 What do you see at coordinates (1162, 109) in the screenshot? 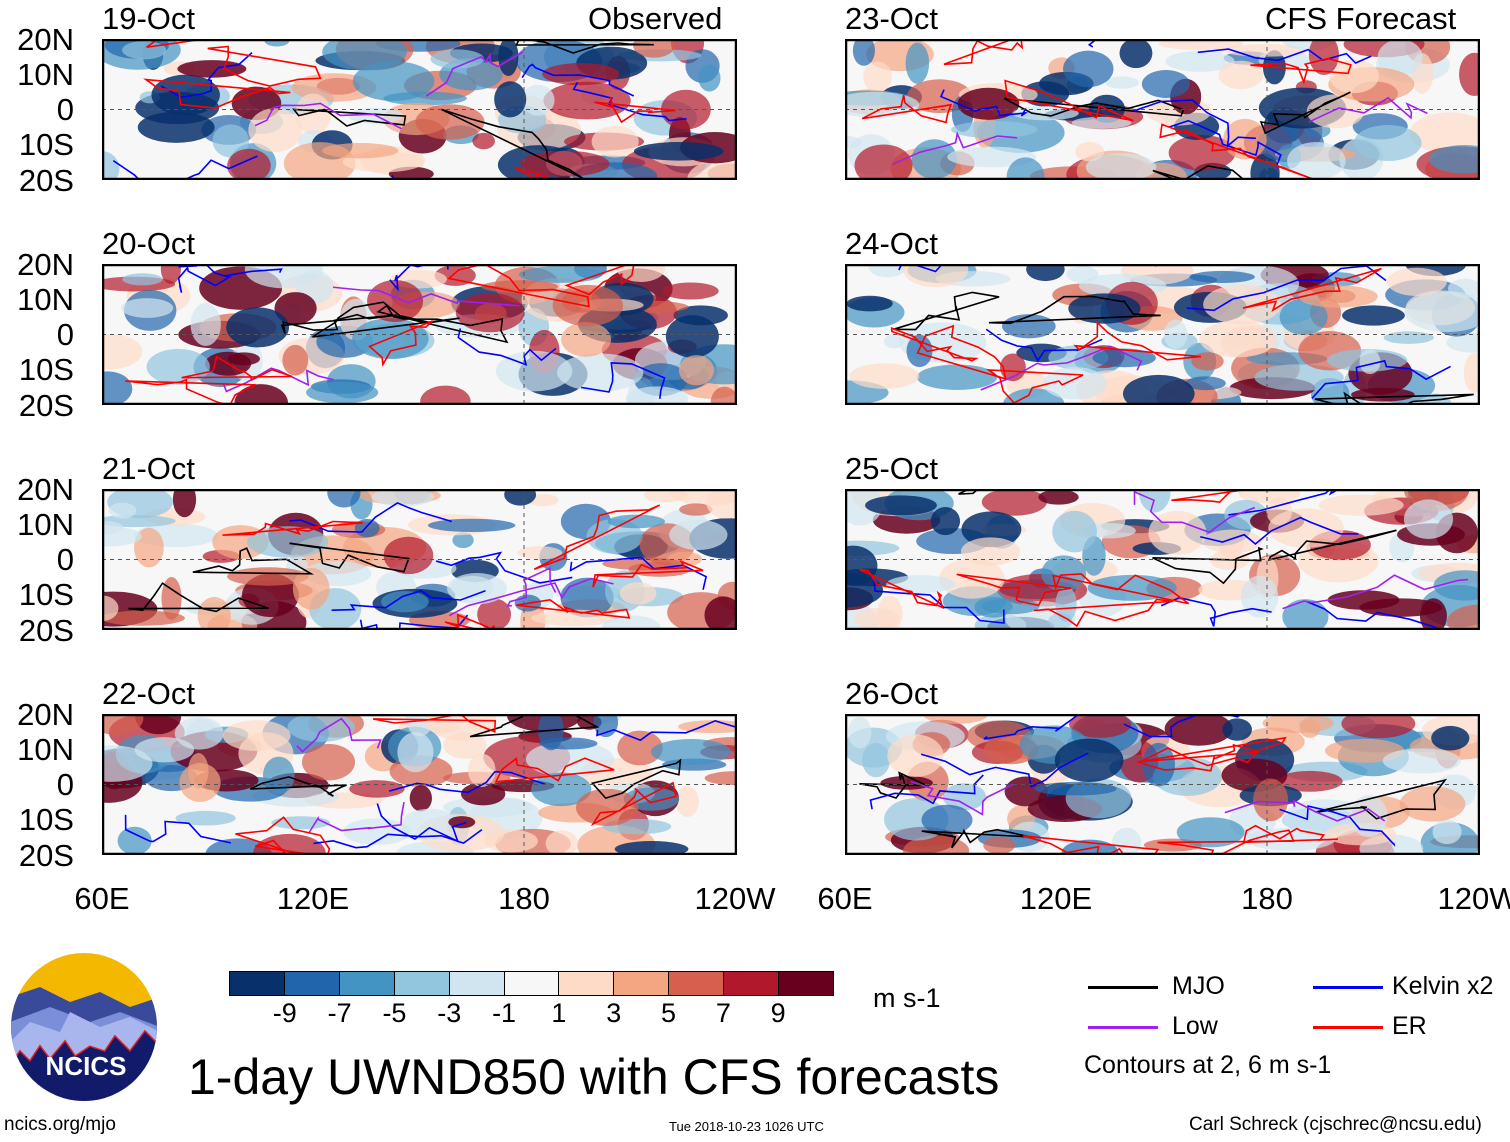
I see `map-panel` at bounding box center [1162, 109].